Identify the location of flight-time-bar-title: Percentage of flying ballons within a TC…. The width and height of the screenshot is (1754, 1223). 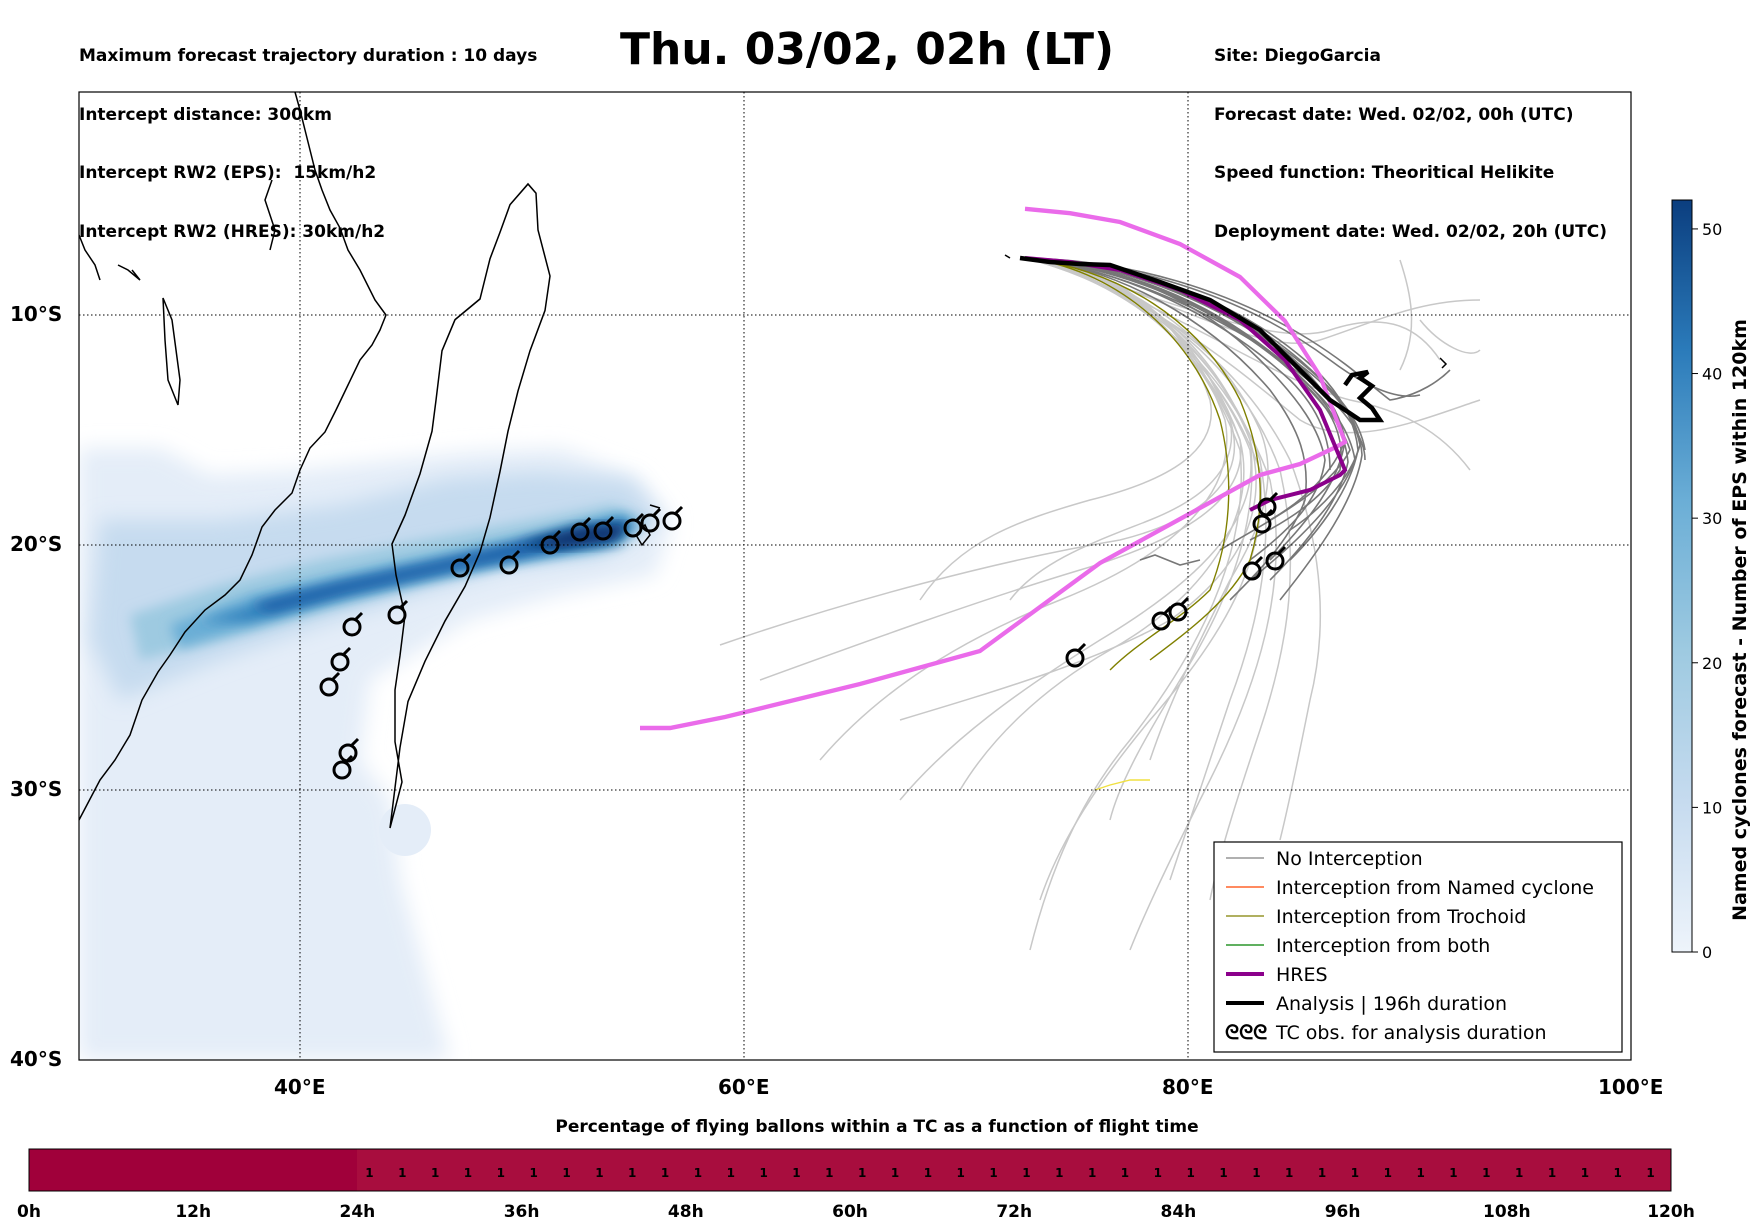
(877, 1127).